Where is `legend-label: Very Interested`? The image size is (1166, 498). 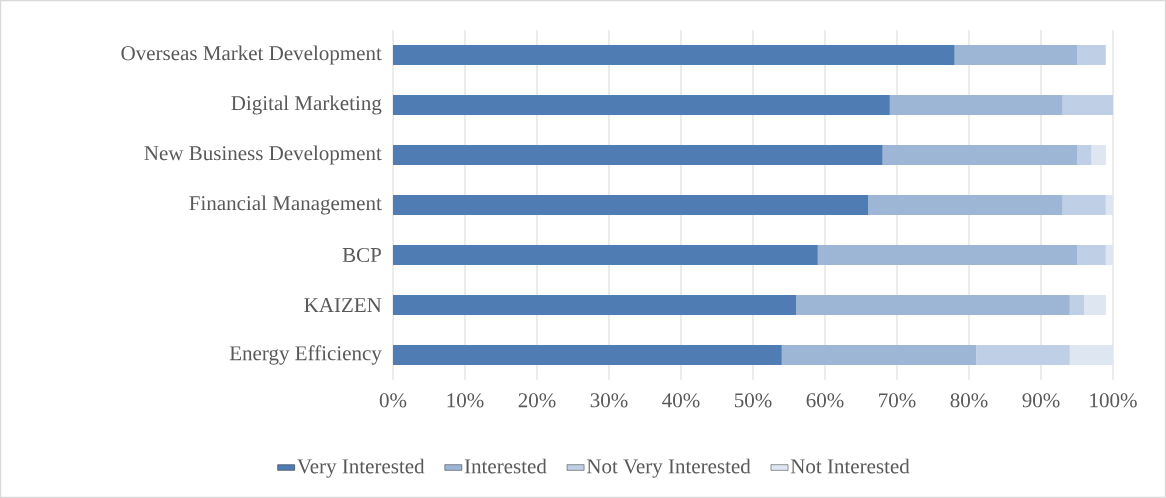 legend-label: Very Interested is located at coordinates (361, 468).